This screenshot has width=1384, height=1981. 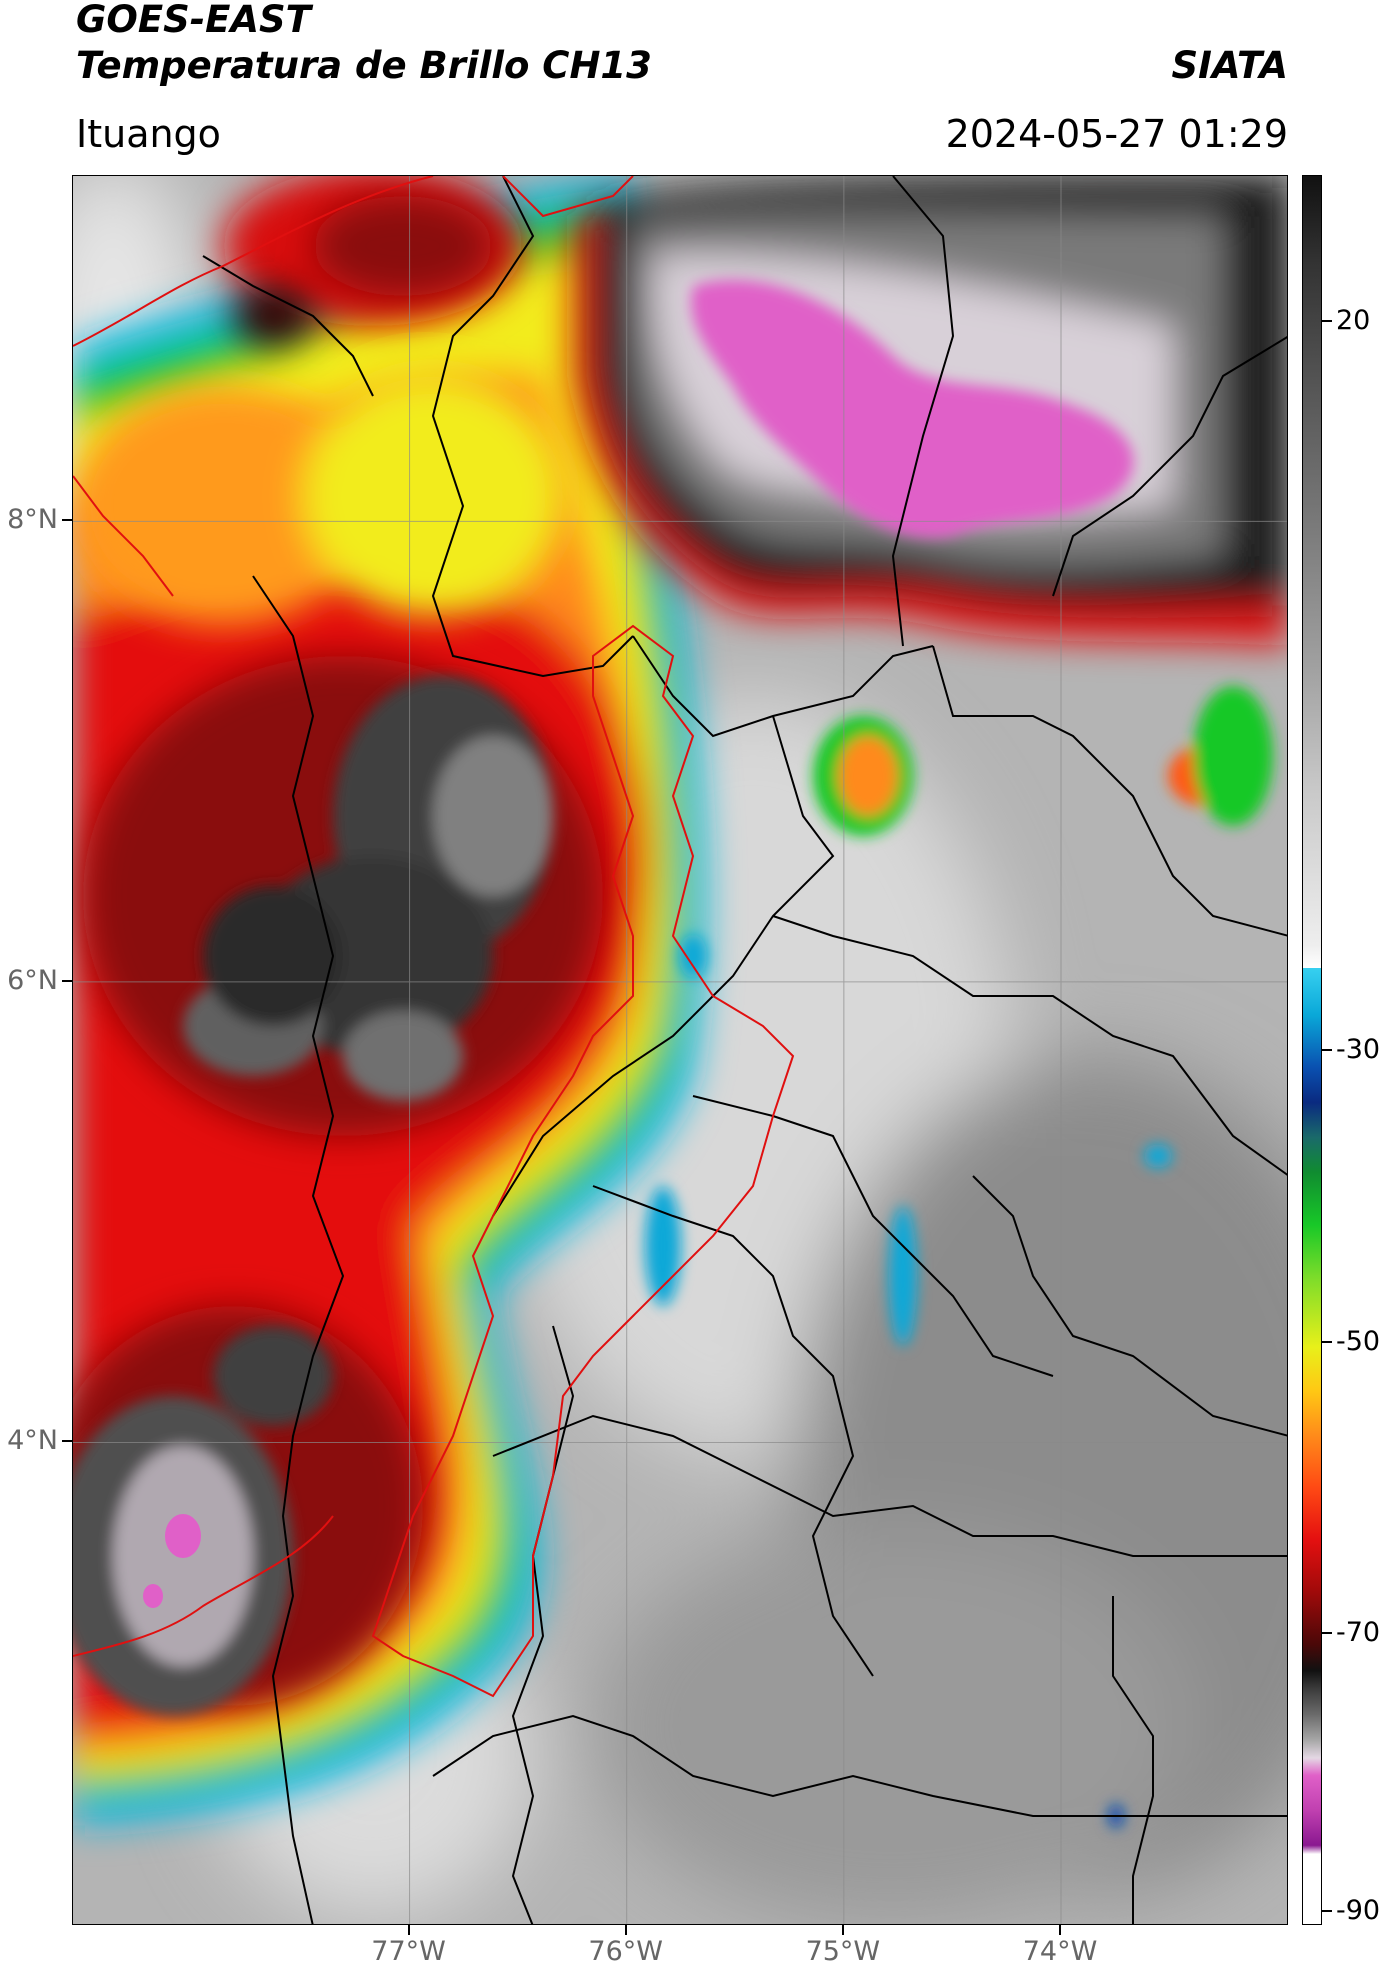 What do you see at coordinates (1358, 1633) in the screenshot?
I see `colorbar-tick-label: -70` at bounding box center [1358, 1633].